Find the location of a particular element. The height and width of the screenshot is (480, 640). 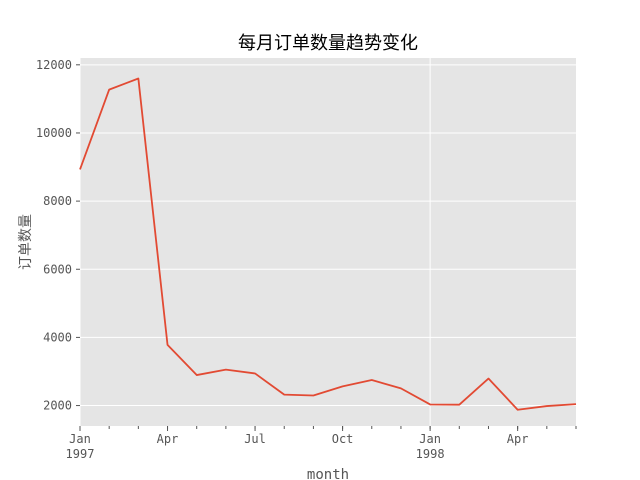

x-tick-label: Jul is located at coordinates (255, 439).